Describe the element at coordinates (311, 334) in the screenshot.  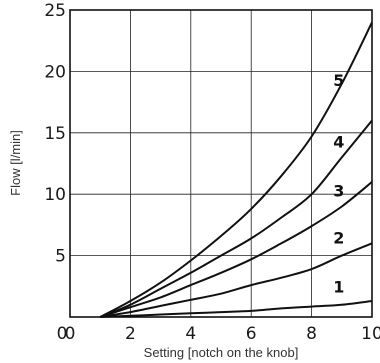
I see `x-tick-label: 8` at that location.